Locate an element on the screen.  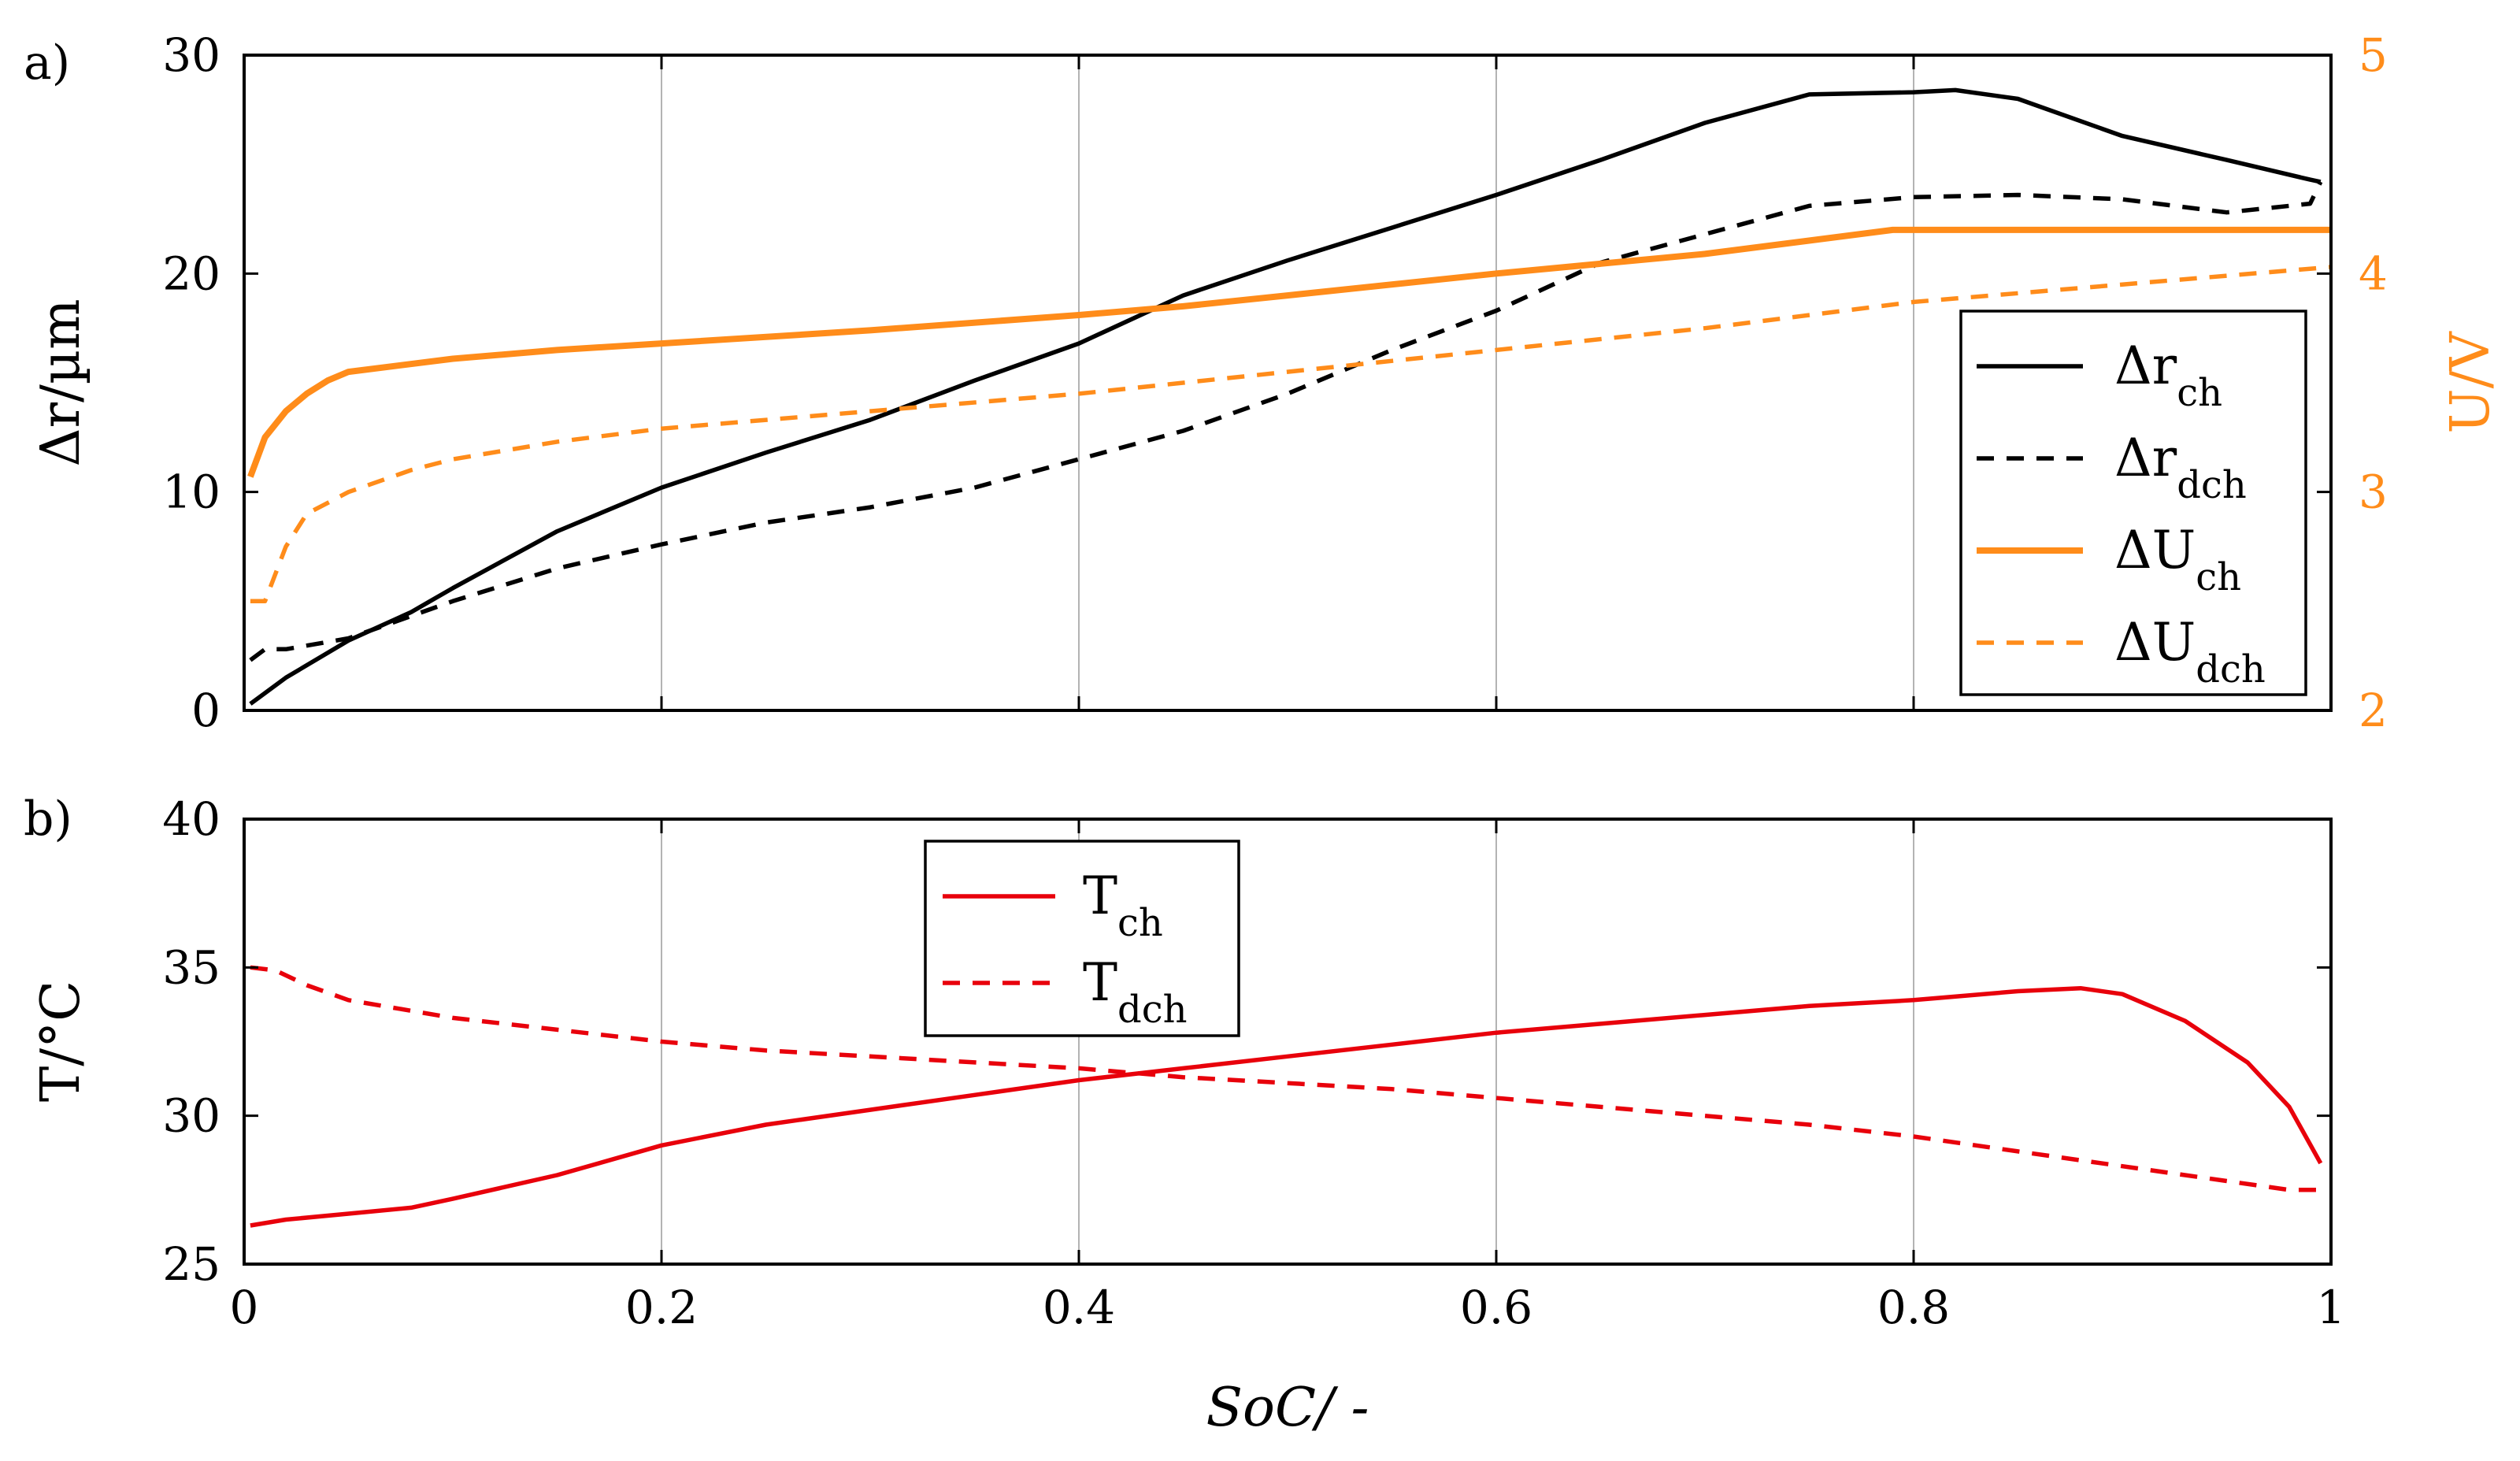
panel-a-y2tick-label: 4 is located at coordinates (2373, 273).